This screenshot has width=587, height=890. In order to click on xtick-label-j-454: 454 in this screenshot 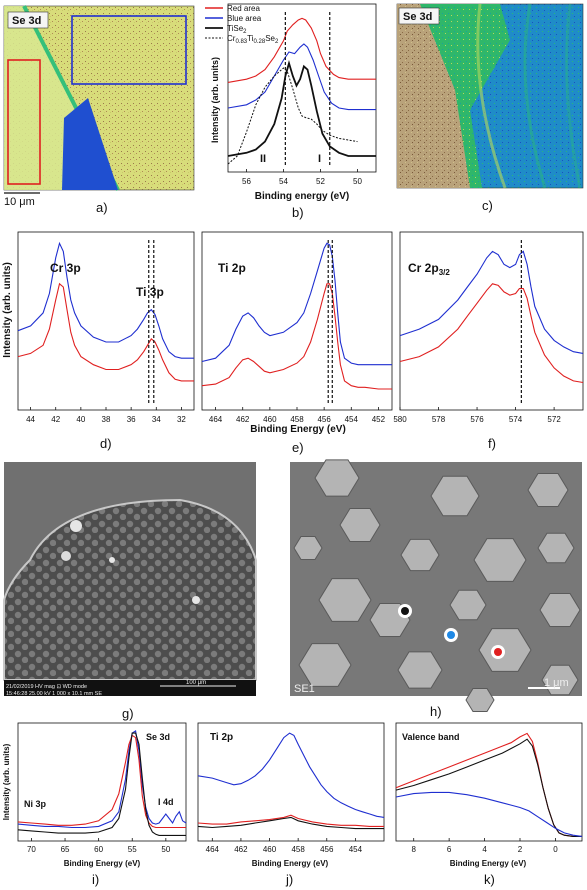, I will do `click(356, 849)`.